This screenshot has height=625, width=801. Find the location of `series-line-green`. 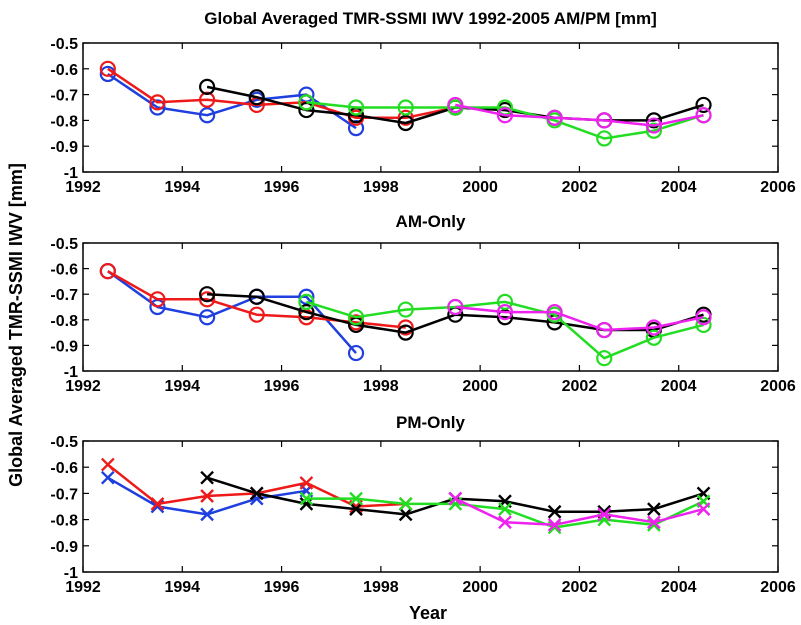

series-line-green is located at coordinates (505, 330).